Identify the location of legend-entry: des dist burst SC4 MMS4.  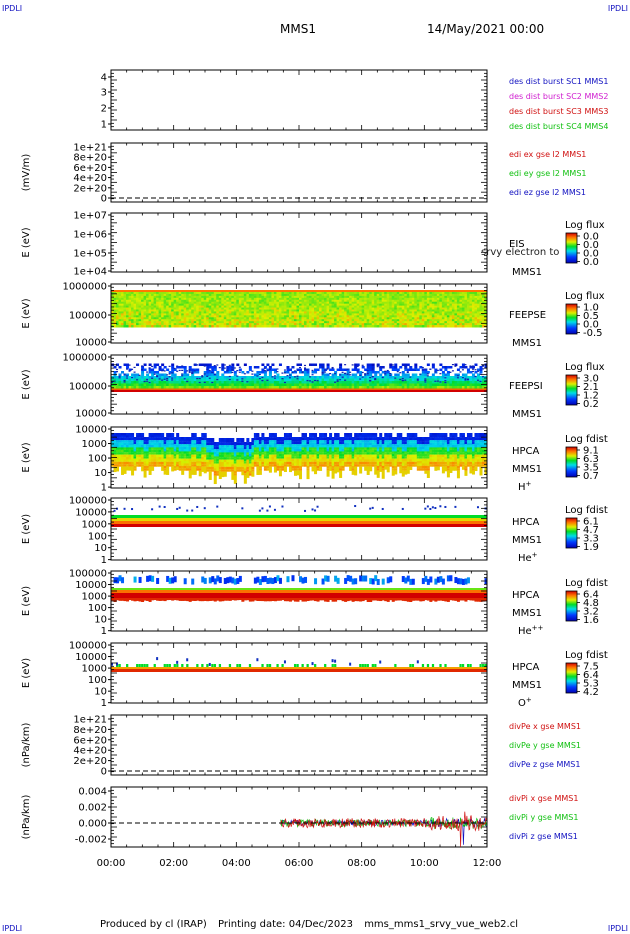
(558, 126).